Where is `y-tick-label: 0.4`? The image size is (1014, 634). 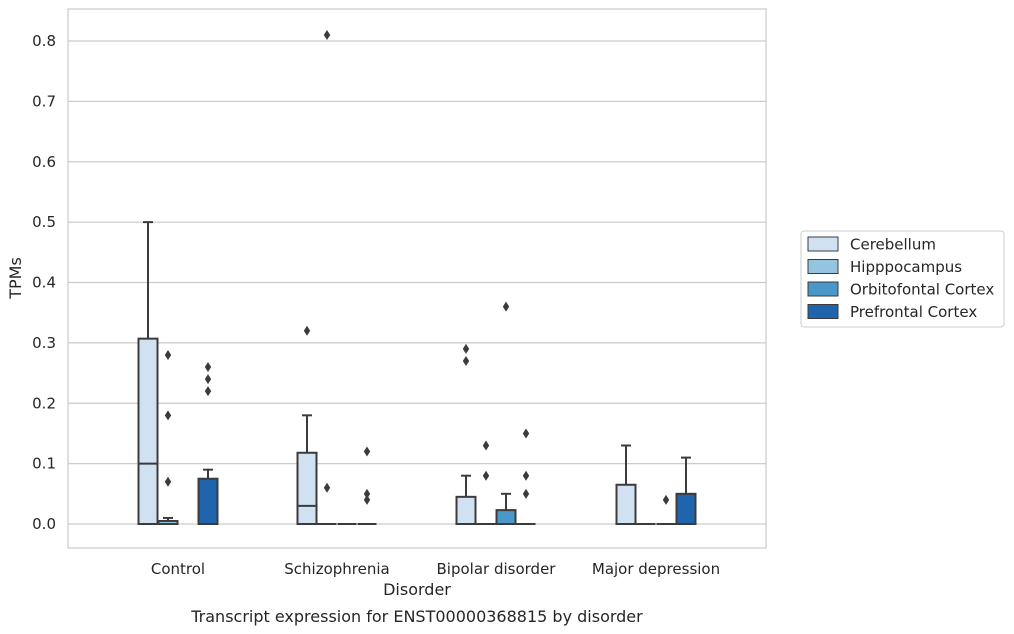 y-tick-label: 0.4 is located at coordinates (44, 283).